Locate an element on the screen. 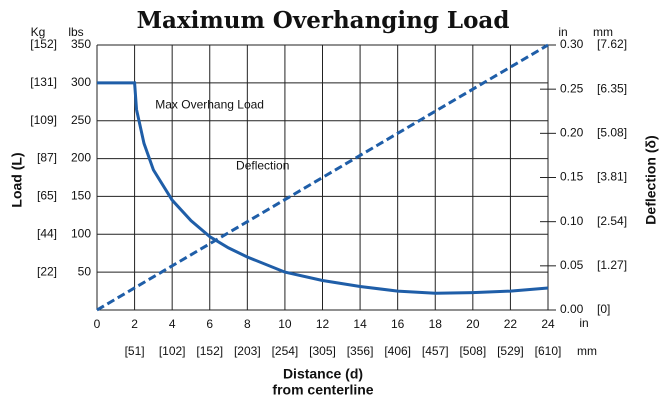 This screenshot has height=402, width=662. y2-tick-alt-label: [2.54] is located at coordinates (612, 221).